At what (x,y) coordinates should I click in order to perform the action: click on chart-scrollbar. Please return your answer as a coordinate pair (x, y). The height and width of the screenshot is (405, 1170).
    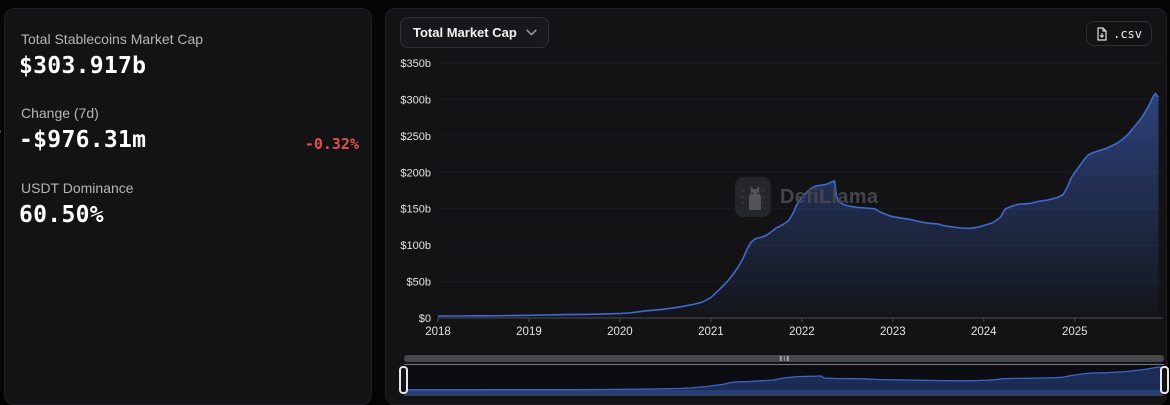
    Looking at the image, I should click on (784, 358).